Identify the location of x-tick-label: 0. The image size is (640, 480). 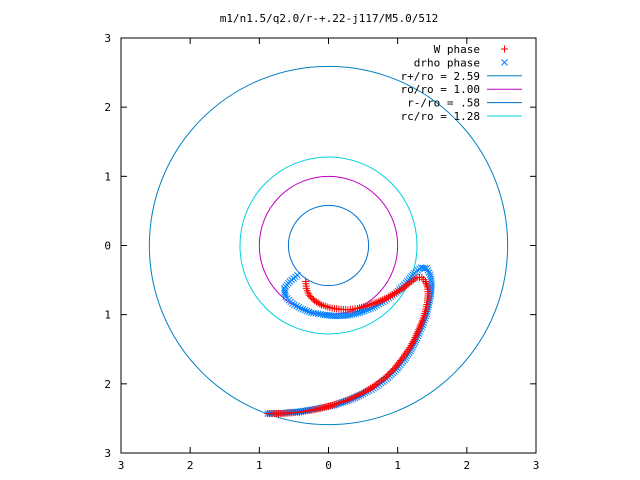
(328, 465).